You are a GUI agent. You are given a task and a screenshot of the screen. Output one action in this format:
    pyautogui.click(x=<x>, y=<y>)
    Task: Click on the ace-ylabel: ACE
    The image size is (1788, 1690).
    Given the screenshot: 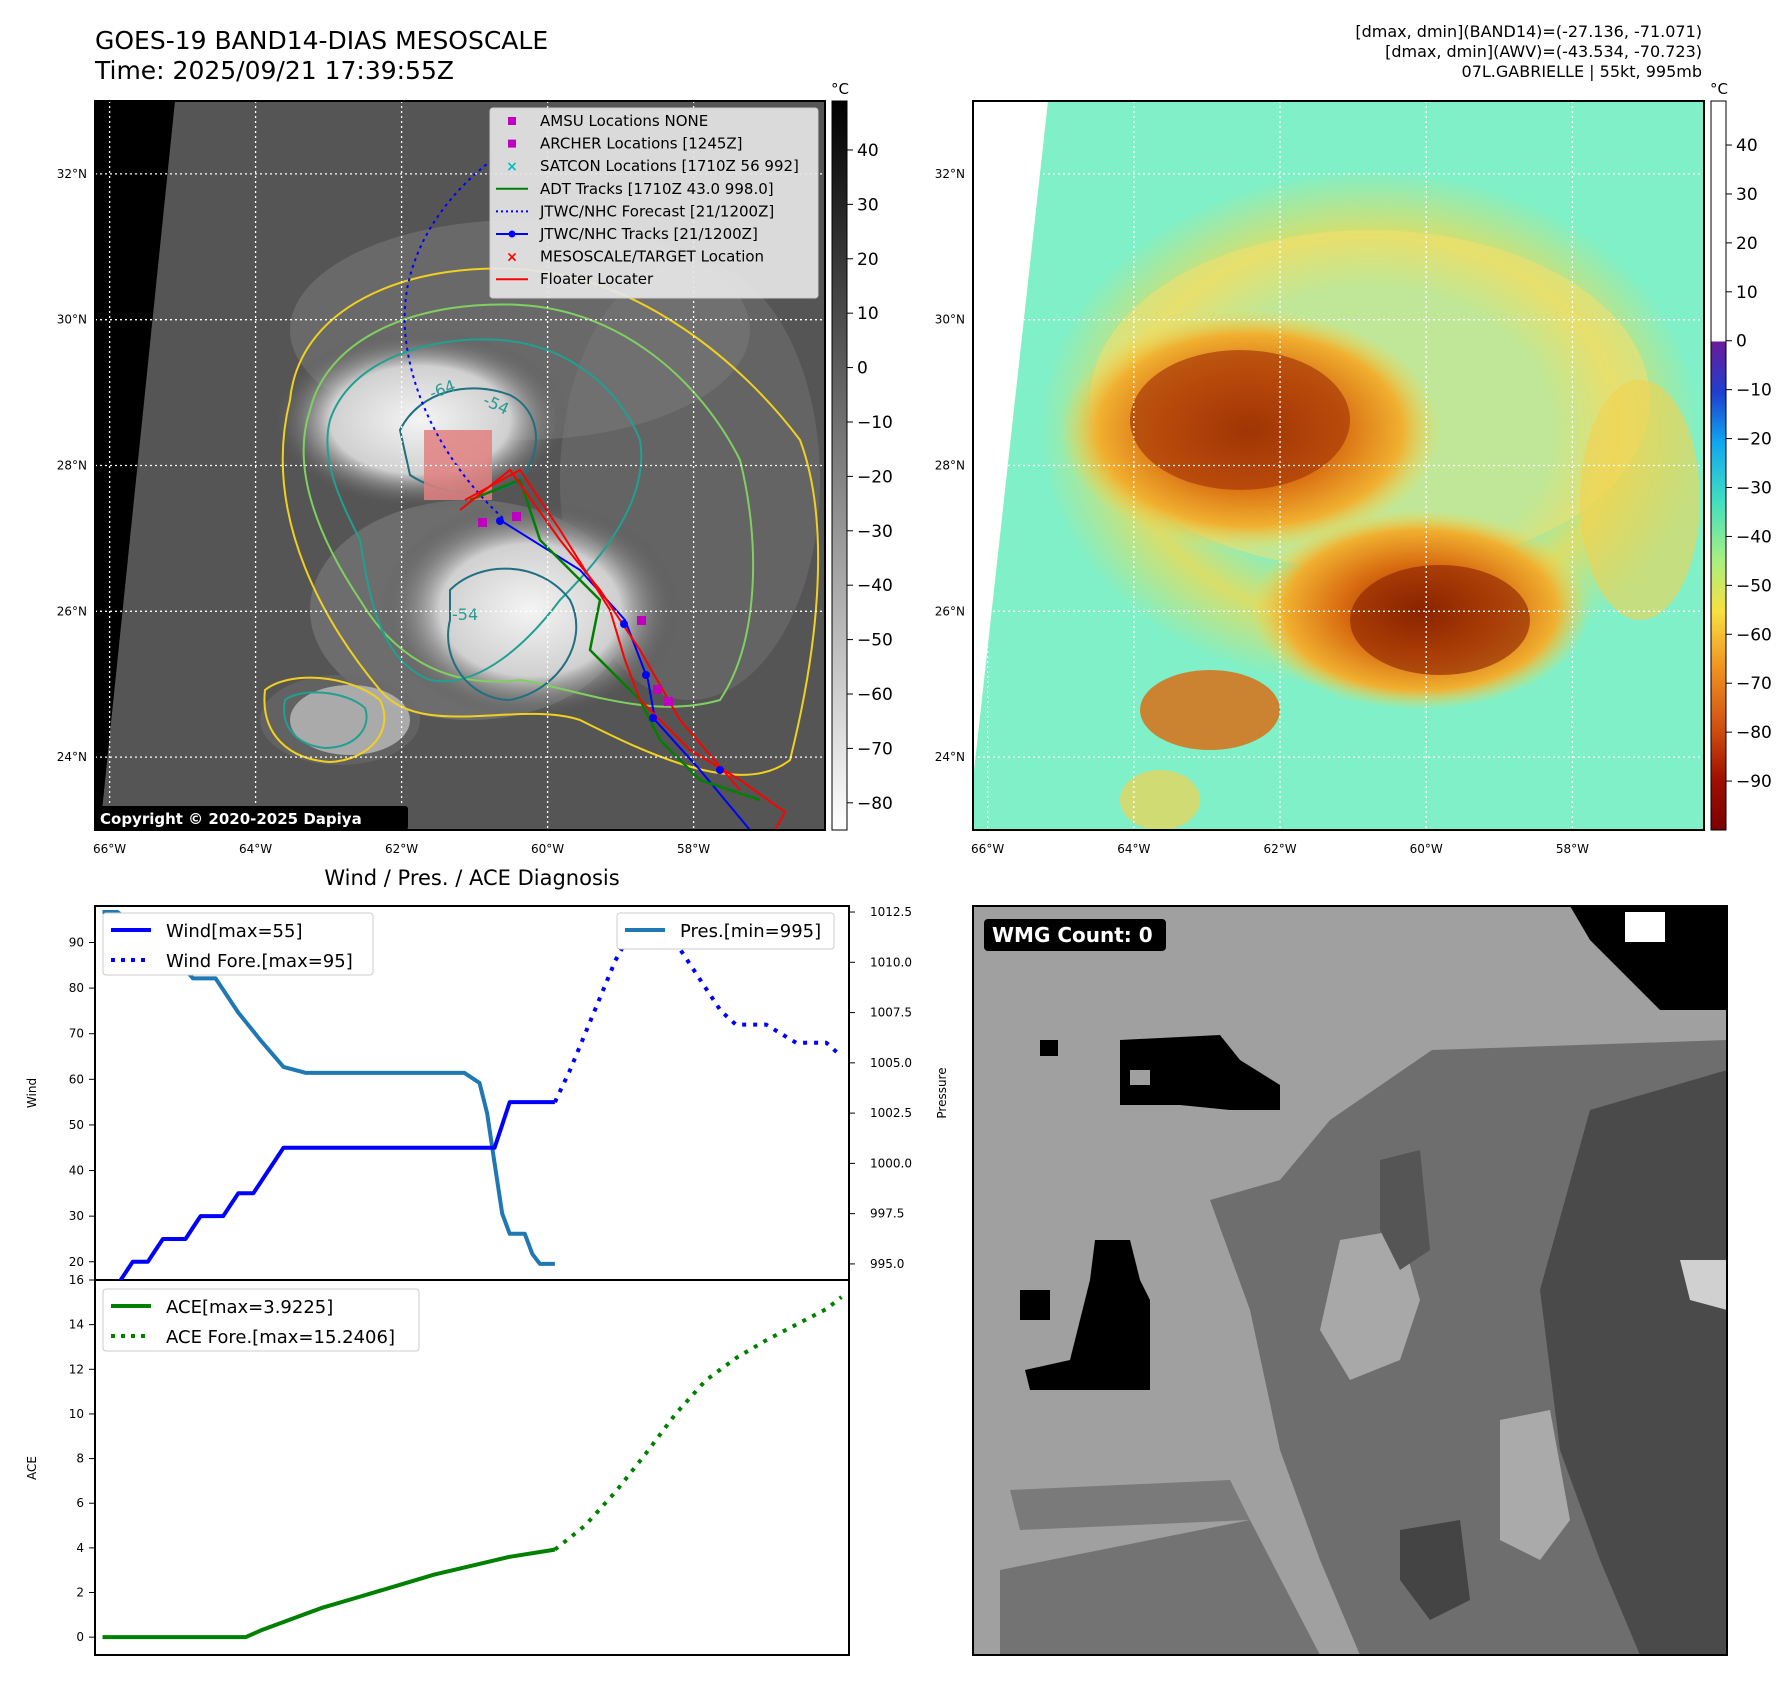 What is the action you would take?
    pyautogui.click(x=32, y=1468)
    